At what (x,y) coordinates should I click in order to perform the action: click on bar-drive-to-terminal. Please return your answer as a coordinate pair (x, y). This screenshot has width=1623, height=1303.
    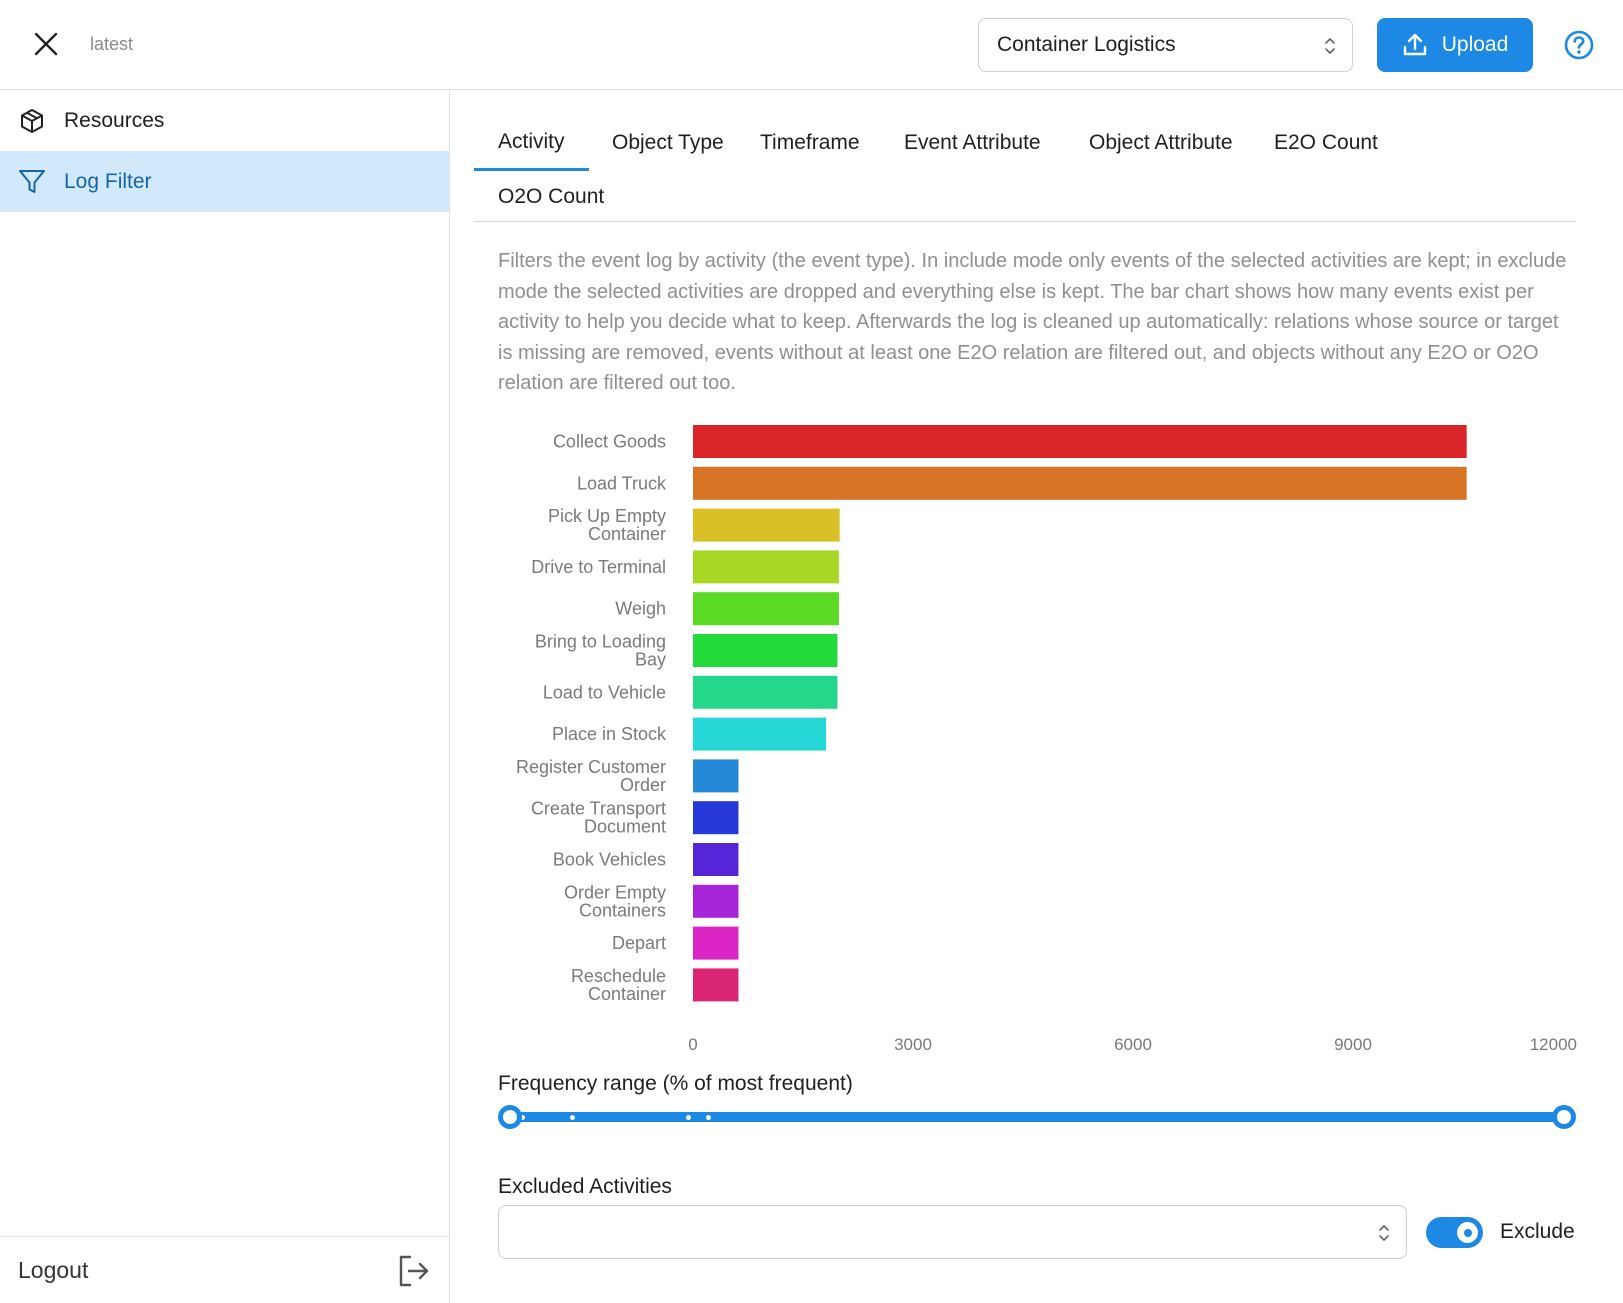
    Looking at the image, I should click on (766, 567).